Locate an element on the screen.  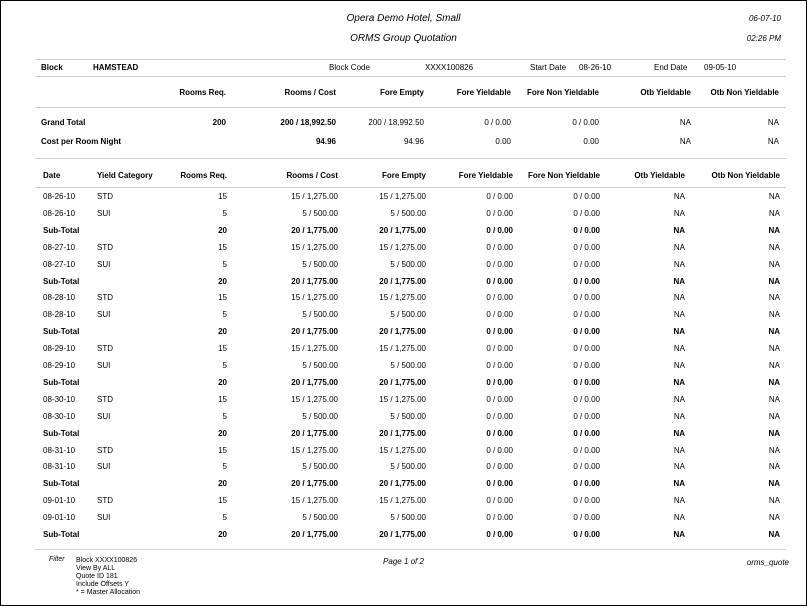
end-date: 09-05-10 is located at coordinates (720, 67).